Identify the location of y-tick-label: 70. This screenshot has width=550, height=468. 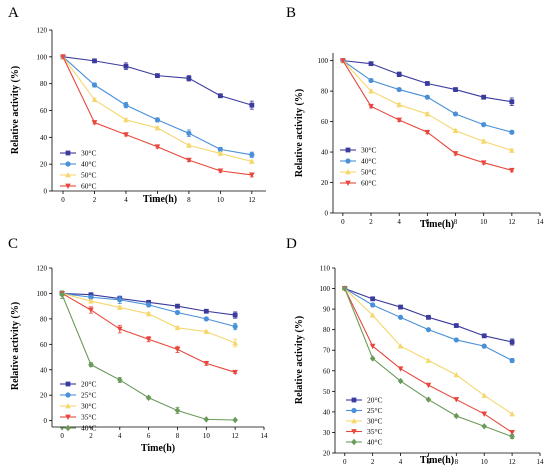
(327, 351).